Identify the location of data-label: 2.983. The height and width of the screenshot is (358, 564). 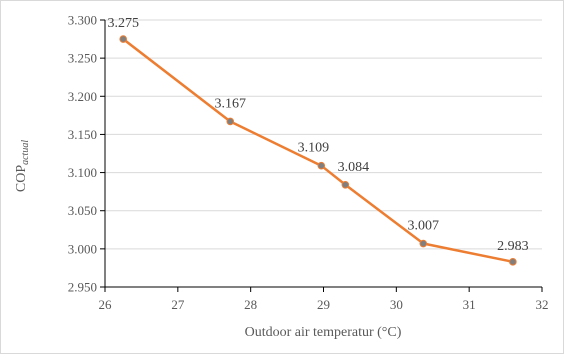
(513, 246).